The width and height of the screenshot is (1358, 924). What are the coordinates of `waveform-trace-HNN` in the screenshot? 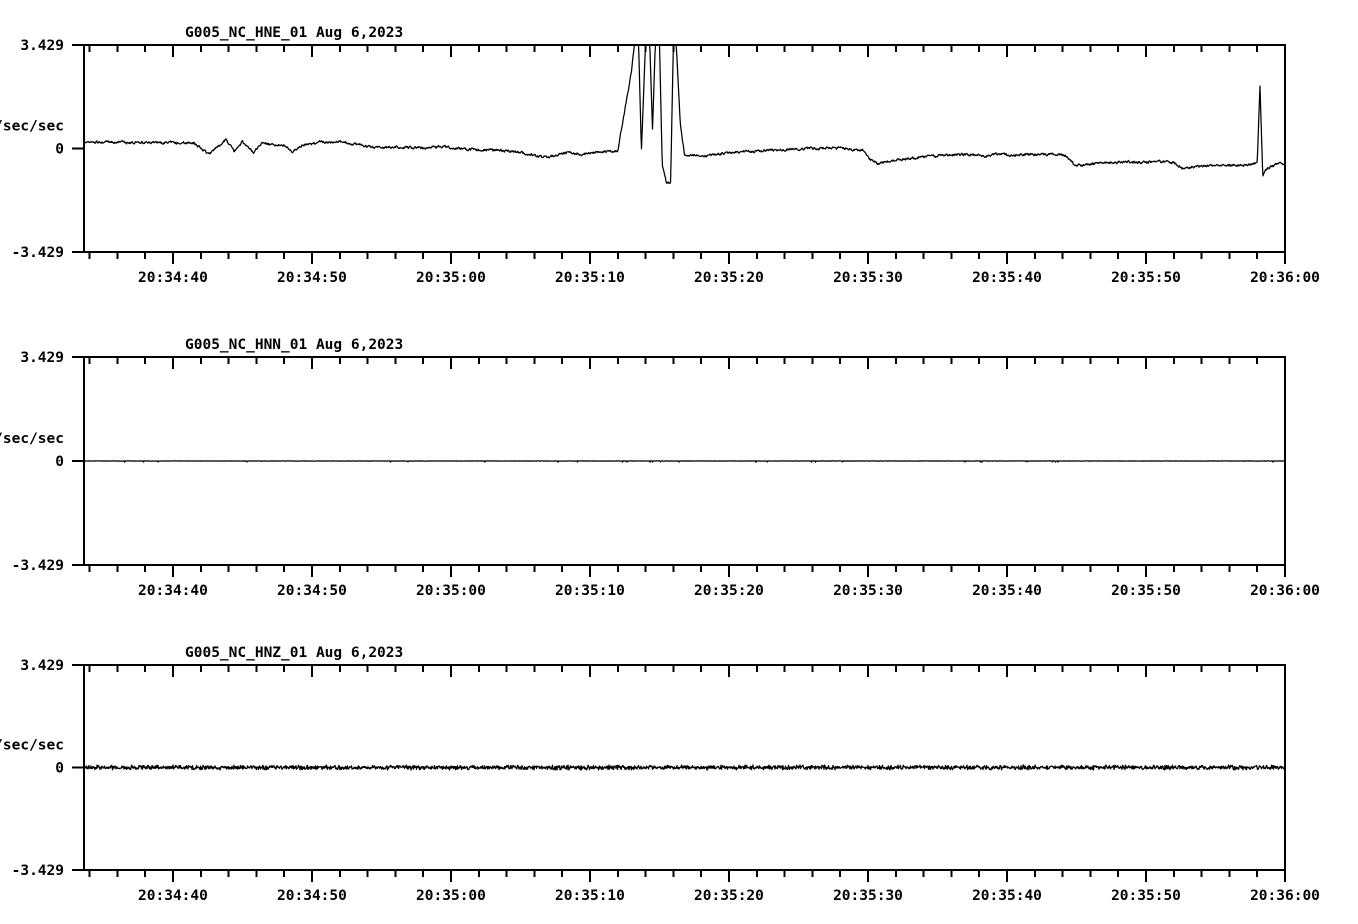 It's located at (684, 461).